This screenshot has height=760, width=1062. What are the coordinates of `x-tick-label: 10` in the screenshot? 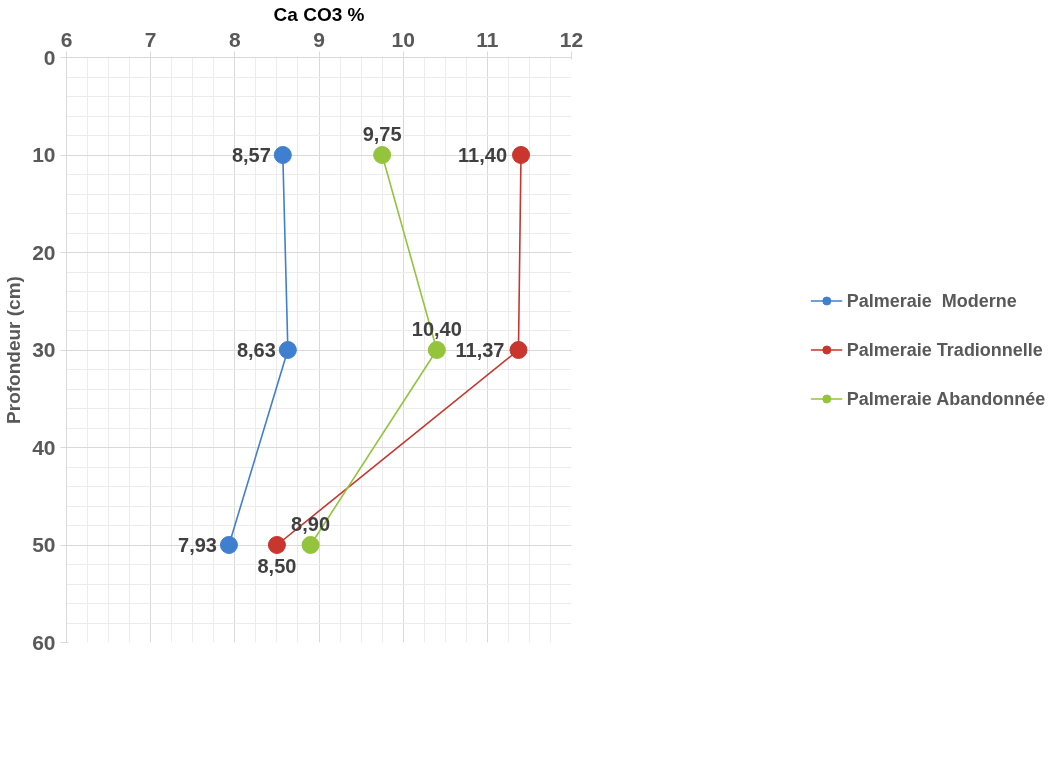 It's located at (403, 39).